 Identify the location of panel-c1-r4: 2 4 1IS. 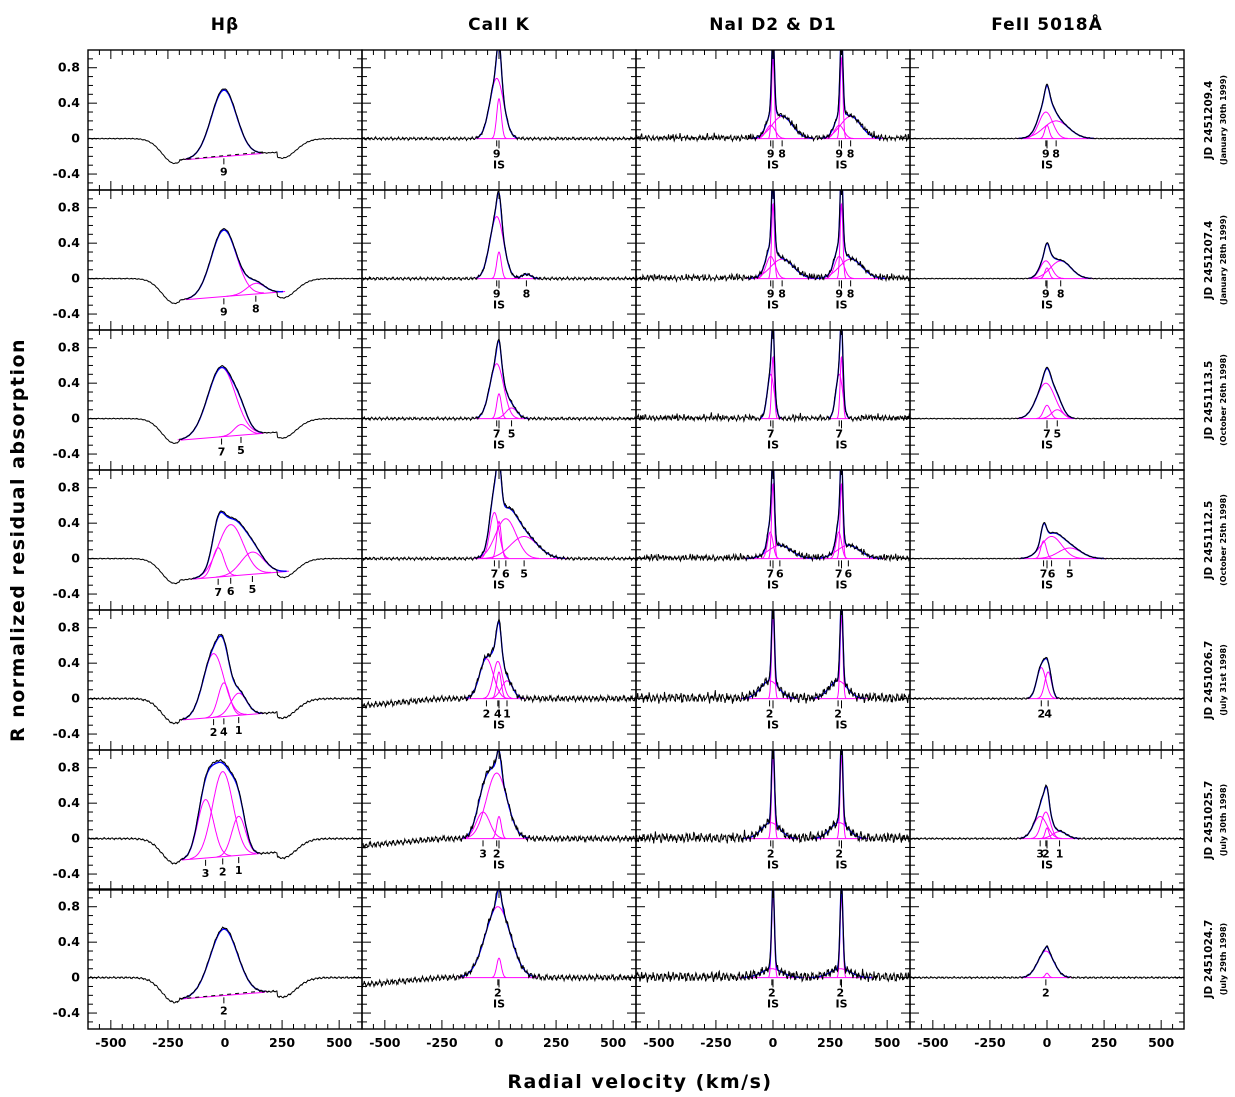
(499, 680).